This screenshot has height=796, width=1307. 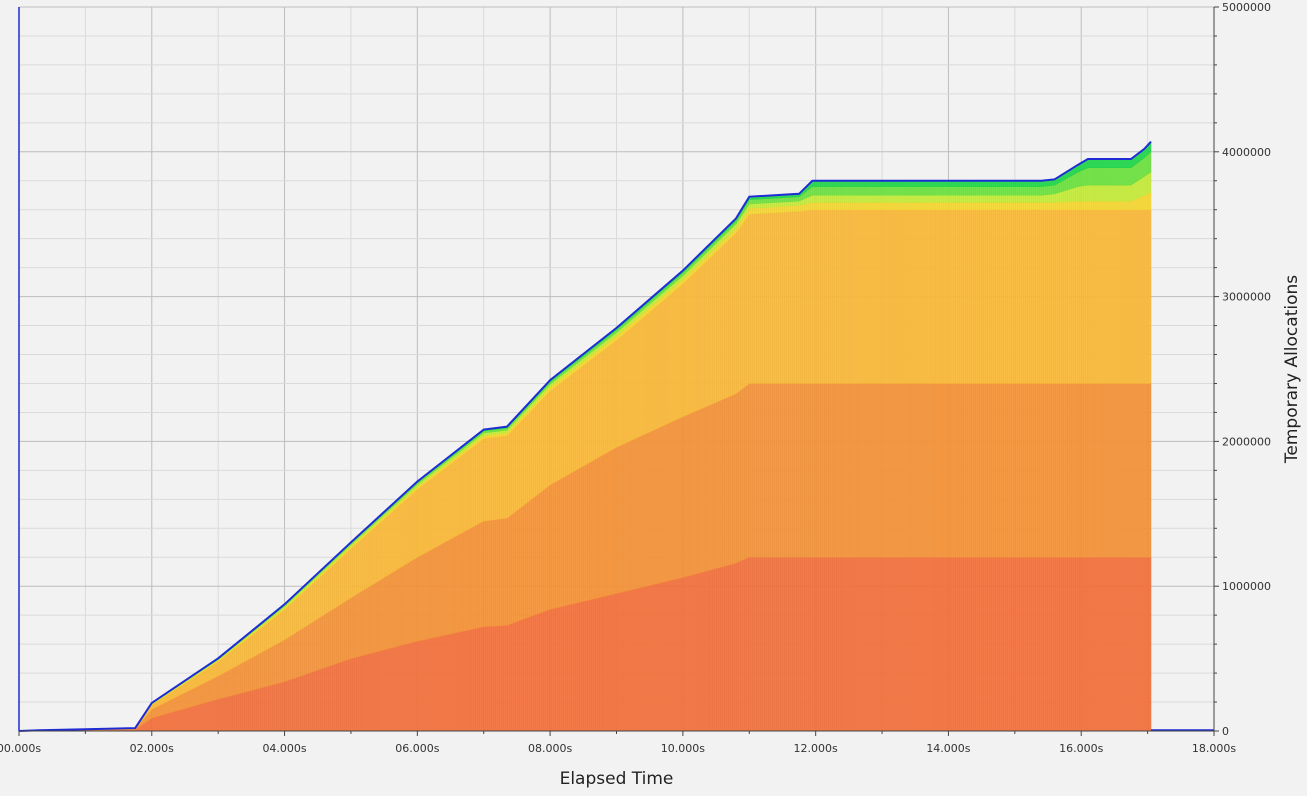 I want to click on y-tick-label: 0, so click(x=1225, y=731).